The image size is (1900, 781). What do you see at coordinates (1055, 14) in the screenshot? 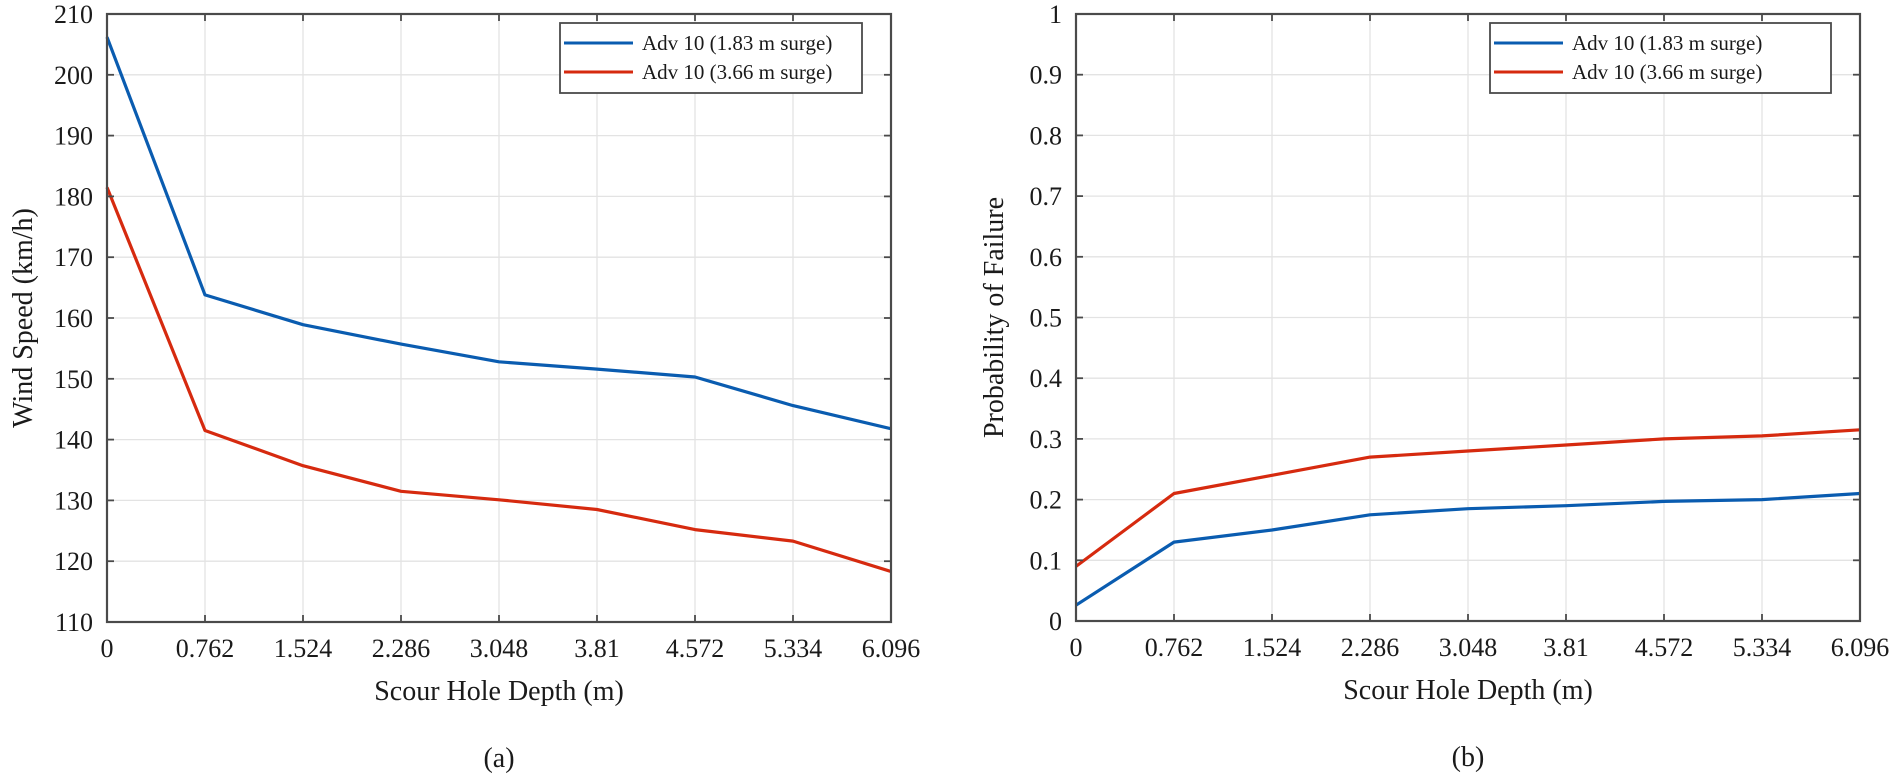
I see `y-tick-label: 1` at bounding box center [1055, 14].